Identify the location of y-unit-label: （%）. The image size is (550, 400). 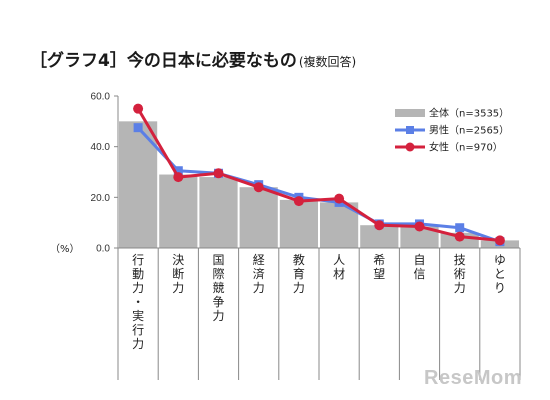
(65, 249).